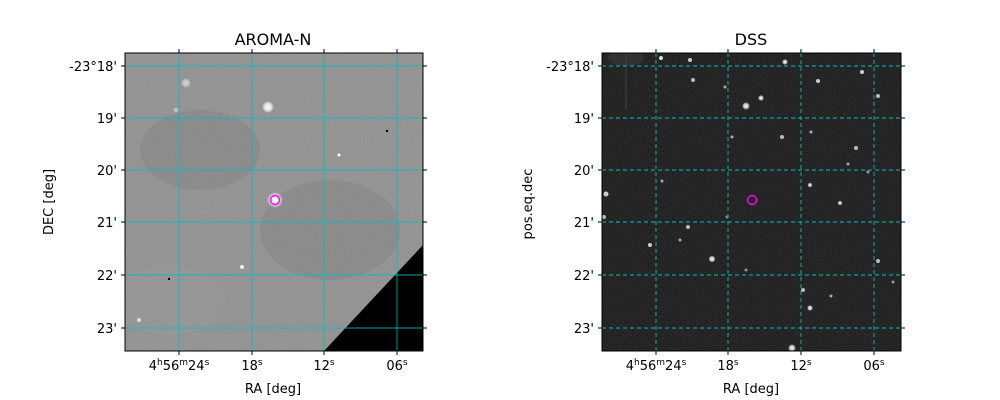 The height and width of the screenshot is (400, 1000). Describe the element at coordinates (273, 39) in the screenshot. I see `panel-title: AROMA-N` at that location.